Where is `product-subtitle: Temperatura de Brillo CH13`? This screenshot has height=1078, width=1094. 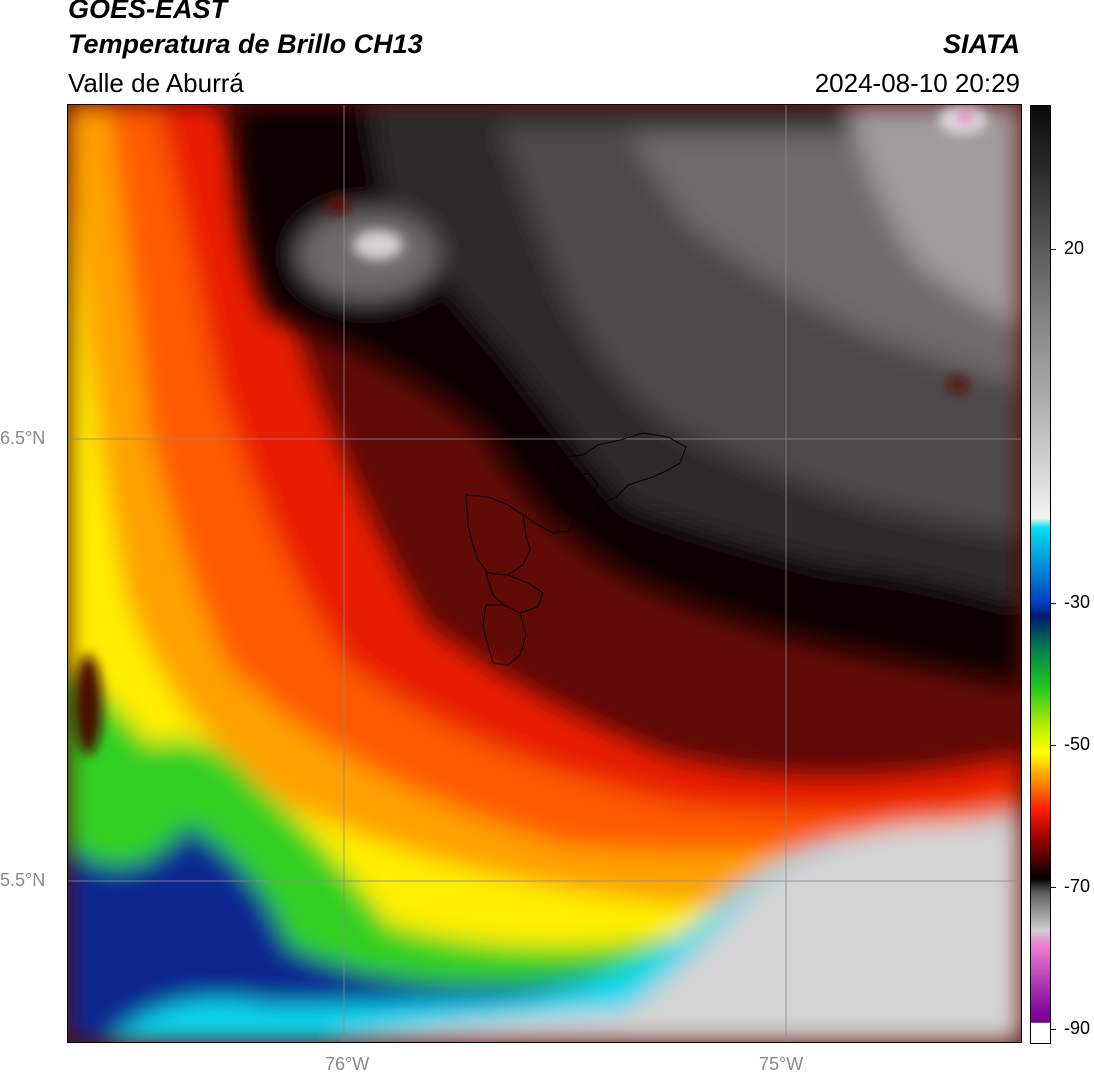
product-subtitle: Temperatura de Brillo CH13 is located at coordinates (245, 44).